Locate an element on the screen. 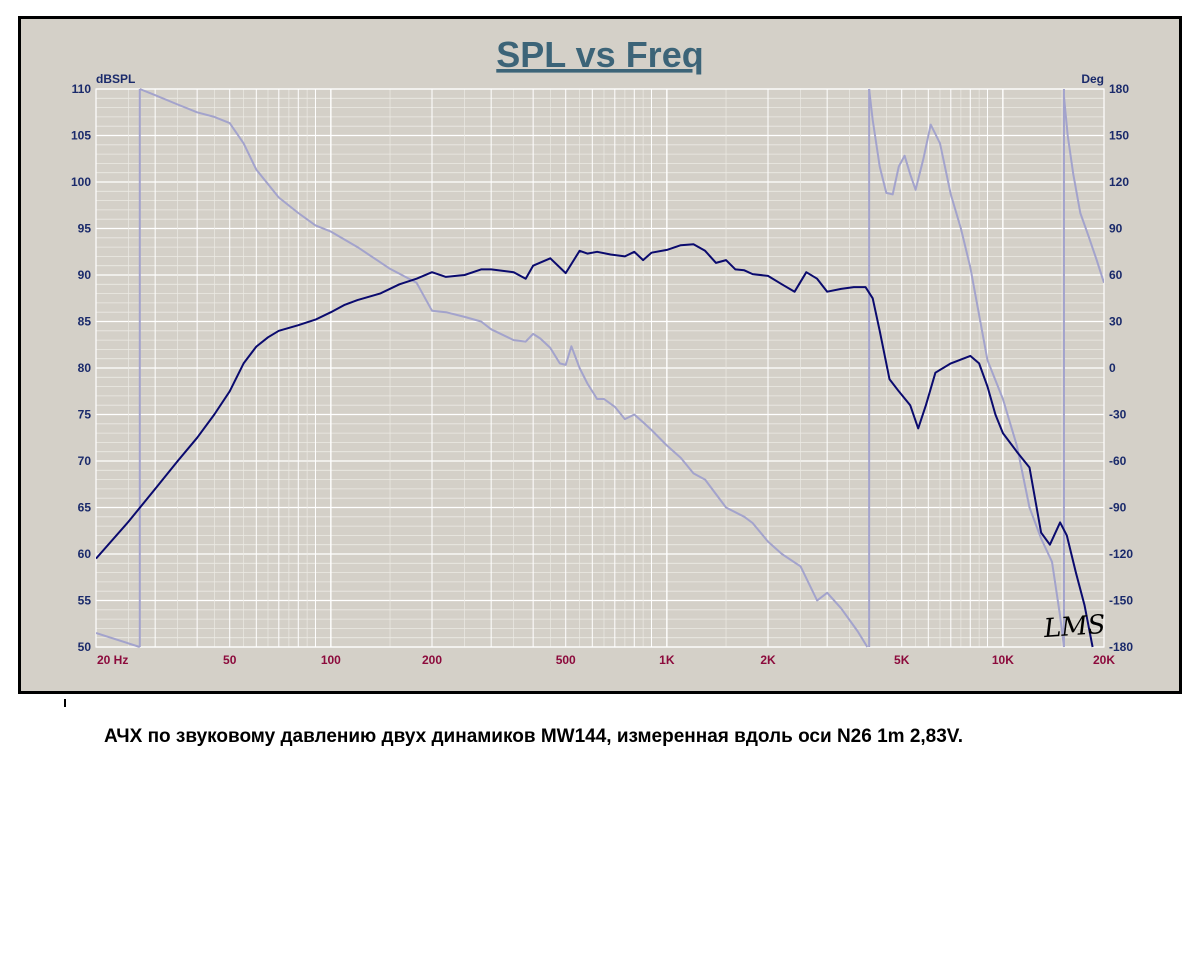 This screenshot has width=1200, height=960. y-tick-label: 100 is located at coordinates (81, 182).